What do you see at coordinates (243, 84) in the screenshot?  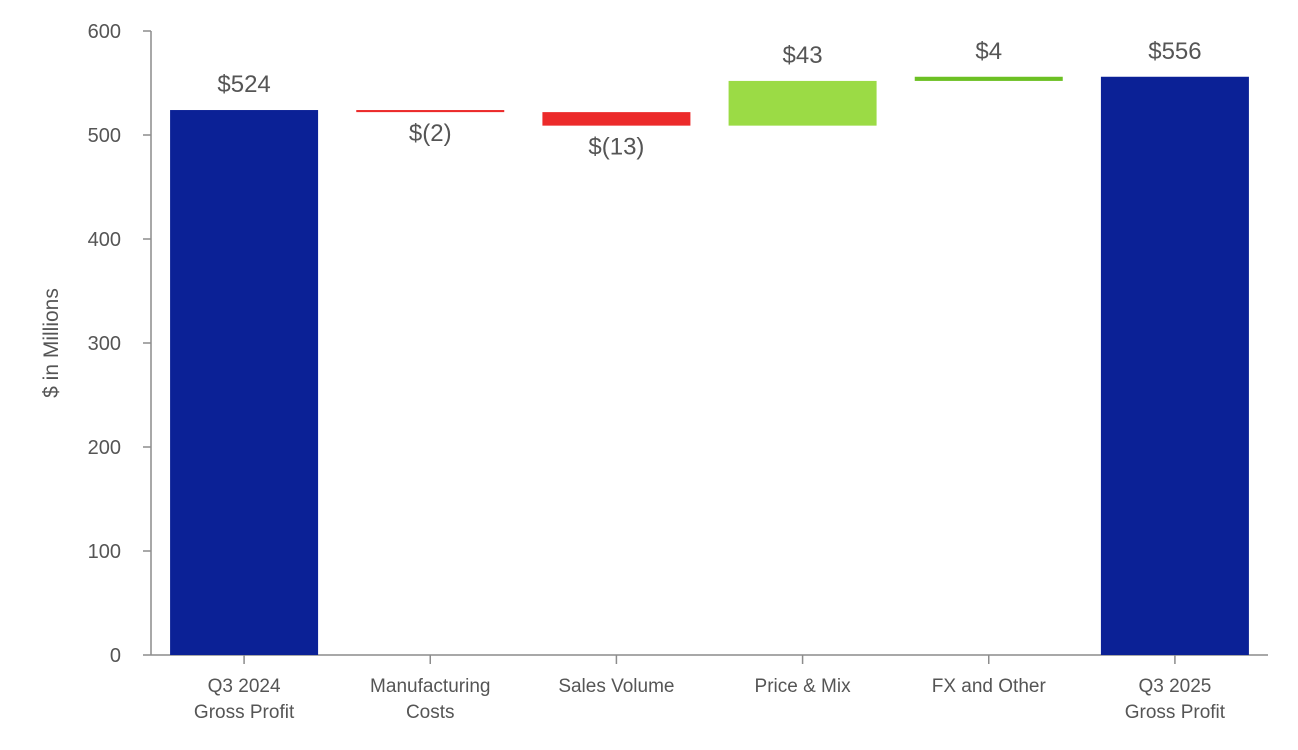 I see `data-label: $524` at bounding box center [243, 84].